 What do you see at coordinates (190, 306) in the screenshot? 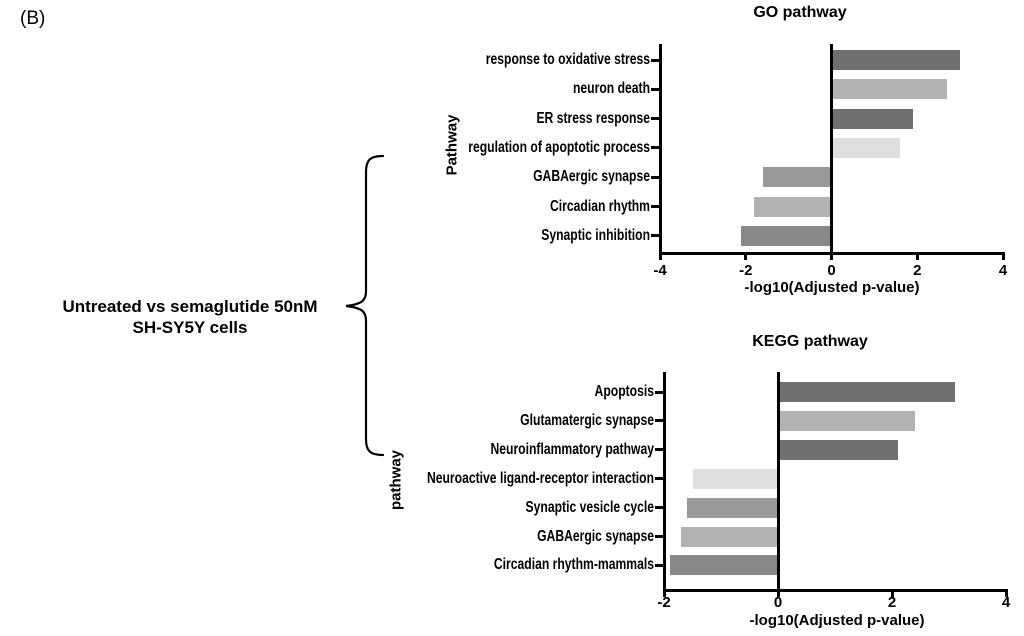
I see `group-label-line1: Untreated vs semaglutide 50nM` at bounding box center [190, 306].